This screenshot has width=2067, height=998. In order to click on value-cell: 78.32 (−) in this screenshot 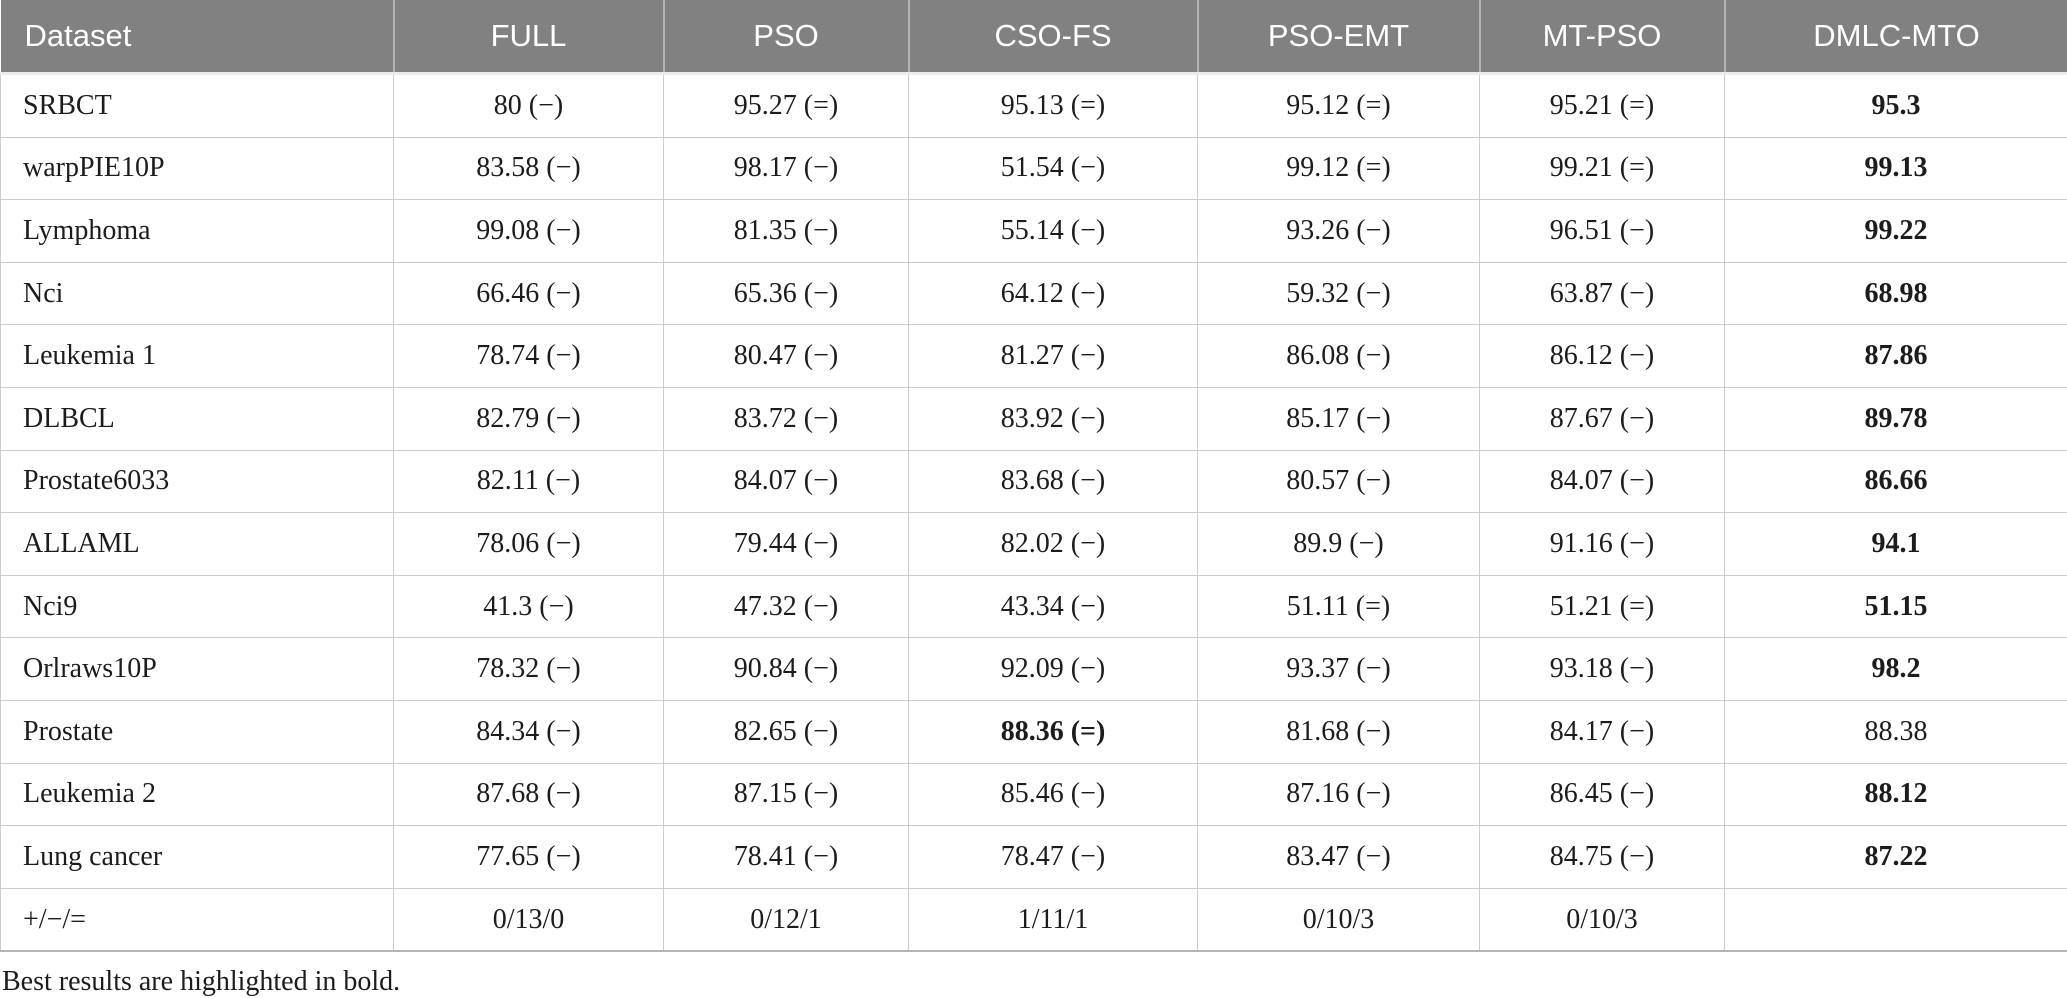, I will do `click(529, 669)`.